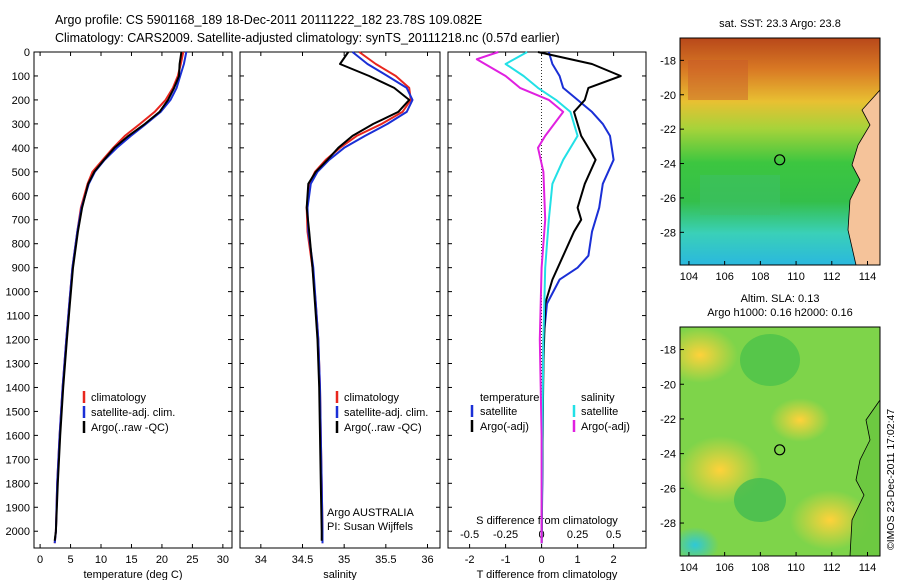 This screenshot has height=580, width=900. What do you see at coordinates (18, 341) in the screenshot?
I see `depth-tick-label: 1200` at bounding box center [18, 341].